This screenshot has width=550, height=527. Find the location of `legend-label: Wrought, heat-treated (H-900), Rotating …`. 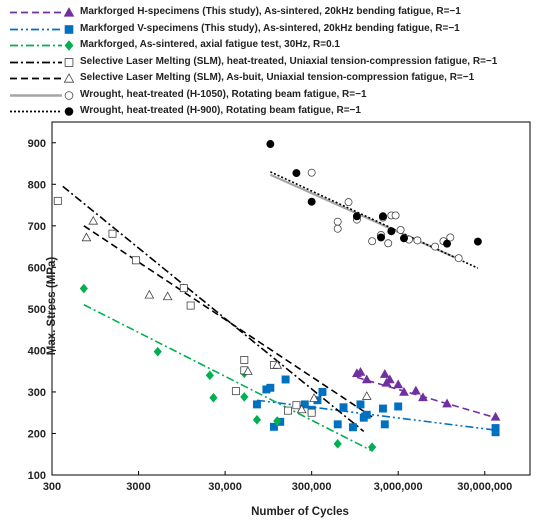

legend-label: Wrought, heat-treated (H-900), Rotating … is located at coordinates (220, 110).